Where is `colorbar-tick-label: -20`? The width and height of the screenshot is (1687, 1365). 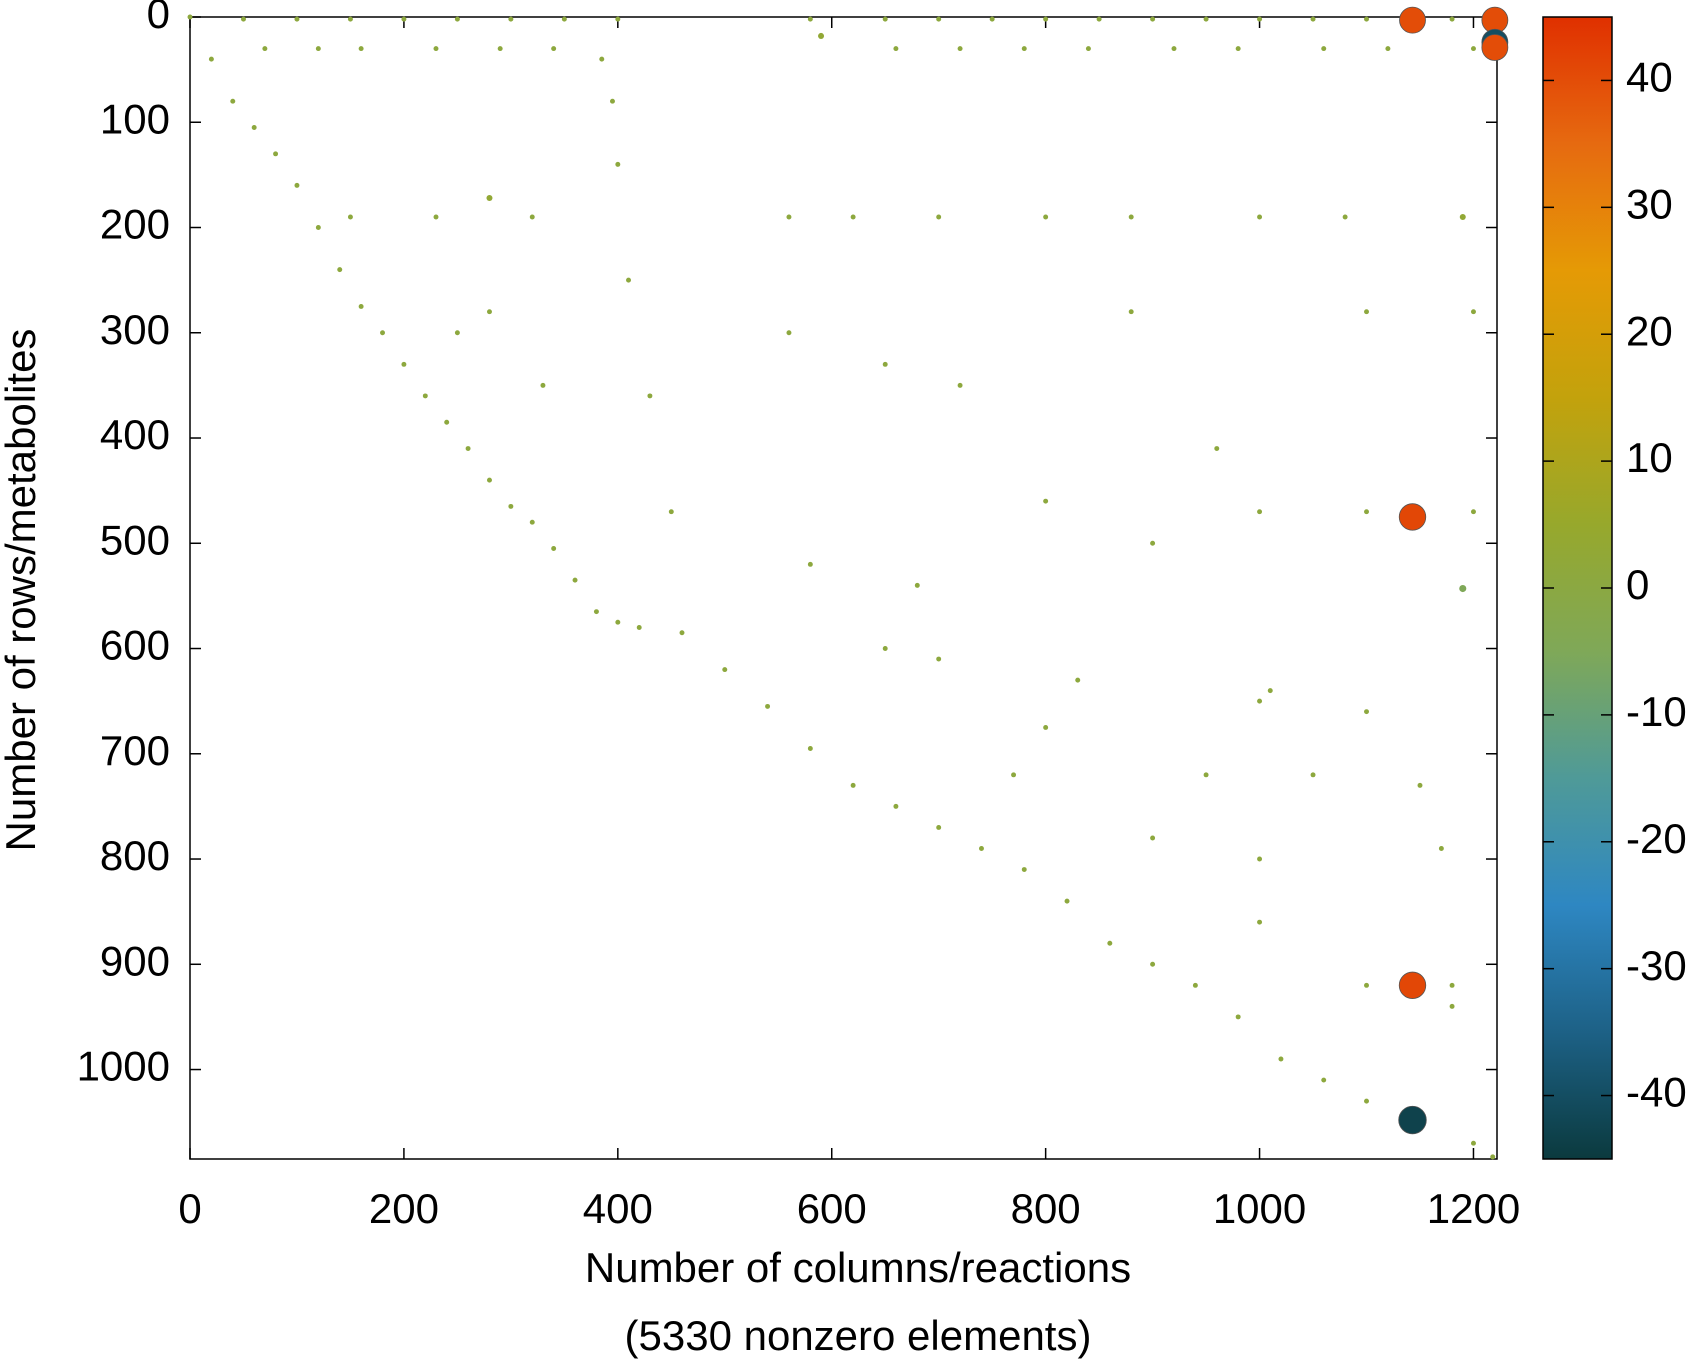 colorbar-tick-label: -20 is located at coordinates (1656, 838).